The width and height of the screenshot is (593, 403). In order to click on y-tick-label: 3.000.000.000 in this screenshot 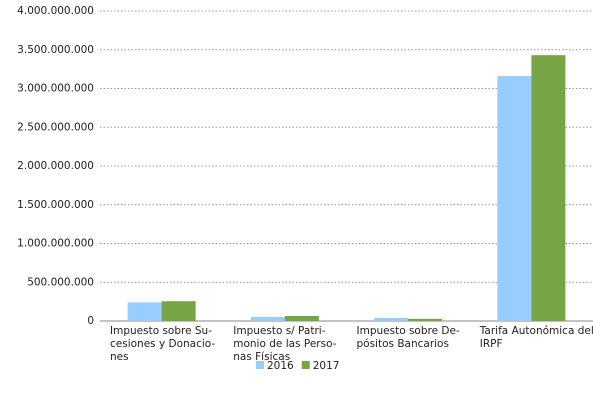, I will do `click(55, 89)`.